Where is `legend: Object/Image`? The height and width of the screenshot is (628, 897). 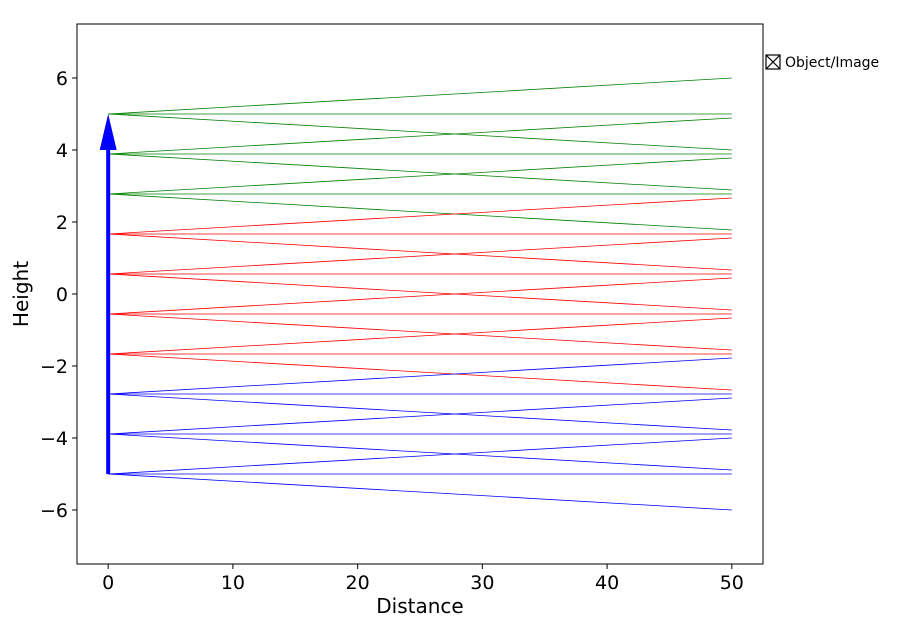
legend: Object/Image is located at coordinates (822, 62).